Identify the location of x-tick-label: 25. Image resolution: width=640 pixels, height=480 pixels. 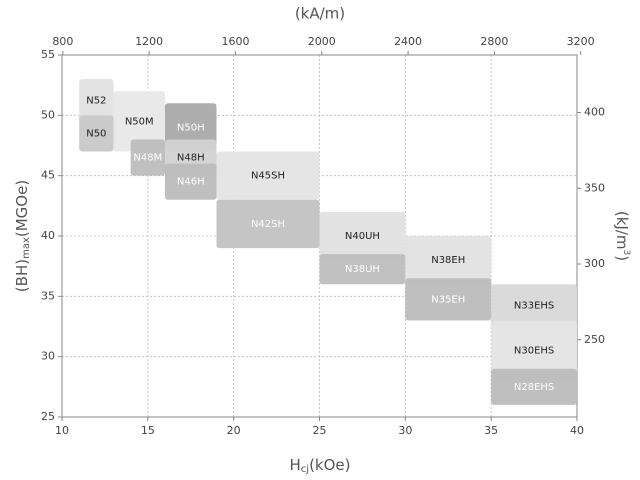
(320, 430).